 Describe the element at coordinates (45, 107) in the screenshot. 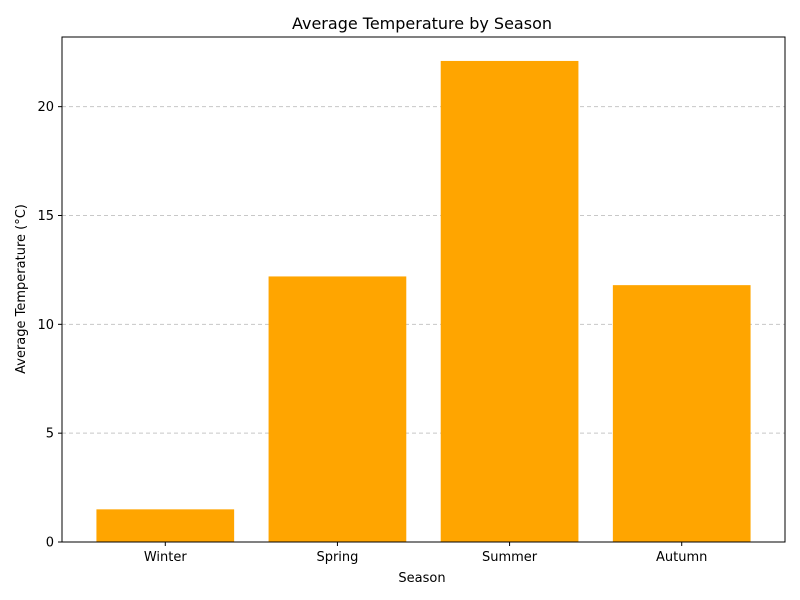

I see `y-tick-label: 20` at that location.